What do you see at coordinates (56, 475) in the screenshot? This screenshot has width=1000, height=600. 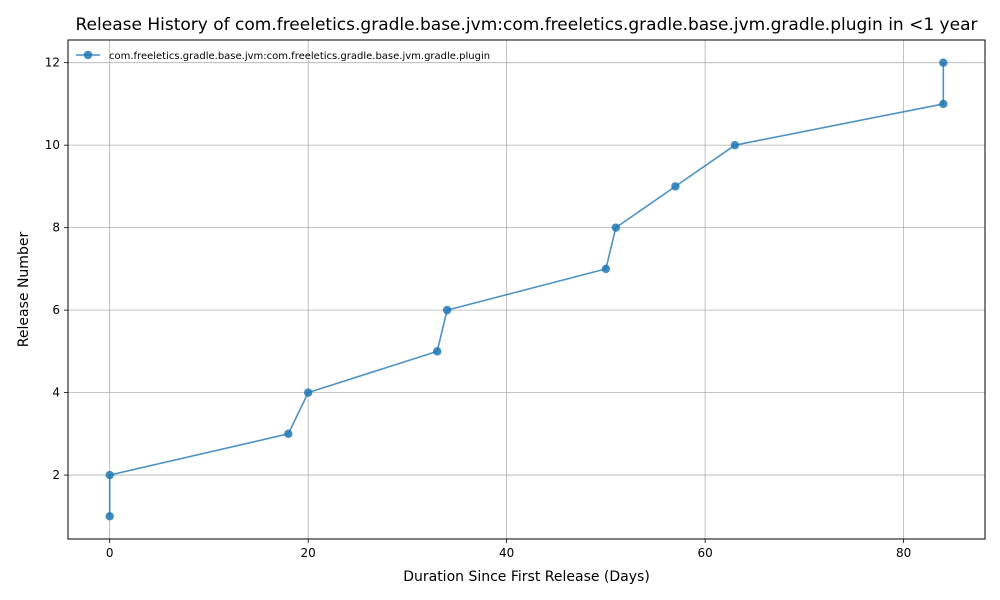 I see `y-tick-label: 2` at bounding box center [56, 475].